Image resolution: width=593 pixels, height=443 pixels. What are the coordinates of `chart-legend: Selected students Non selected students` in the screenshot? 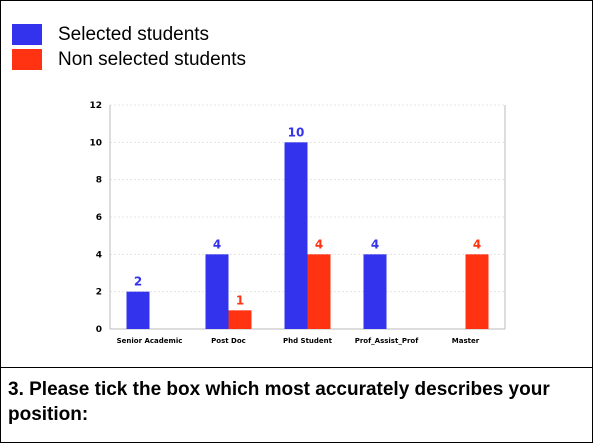 It's located at (129, 47).